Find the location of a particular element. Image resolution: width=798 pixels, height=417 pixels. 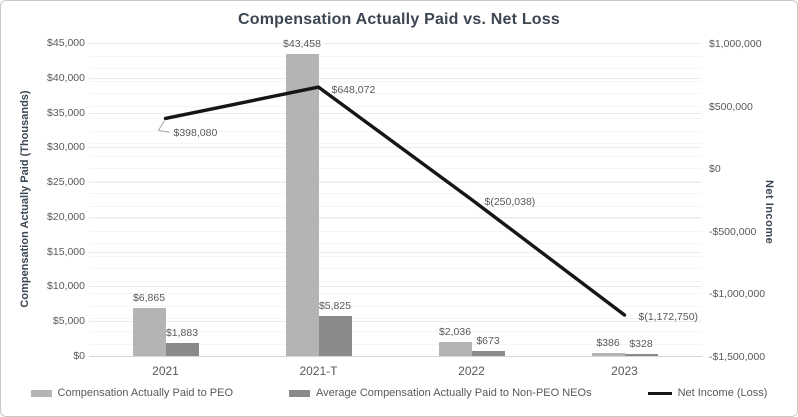

legend-label: Compensation Actually Paid to PEO is located at coordinates (145, 393).